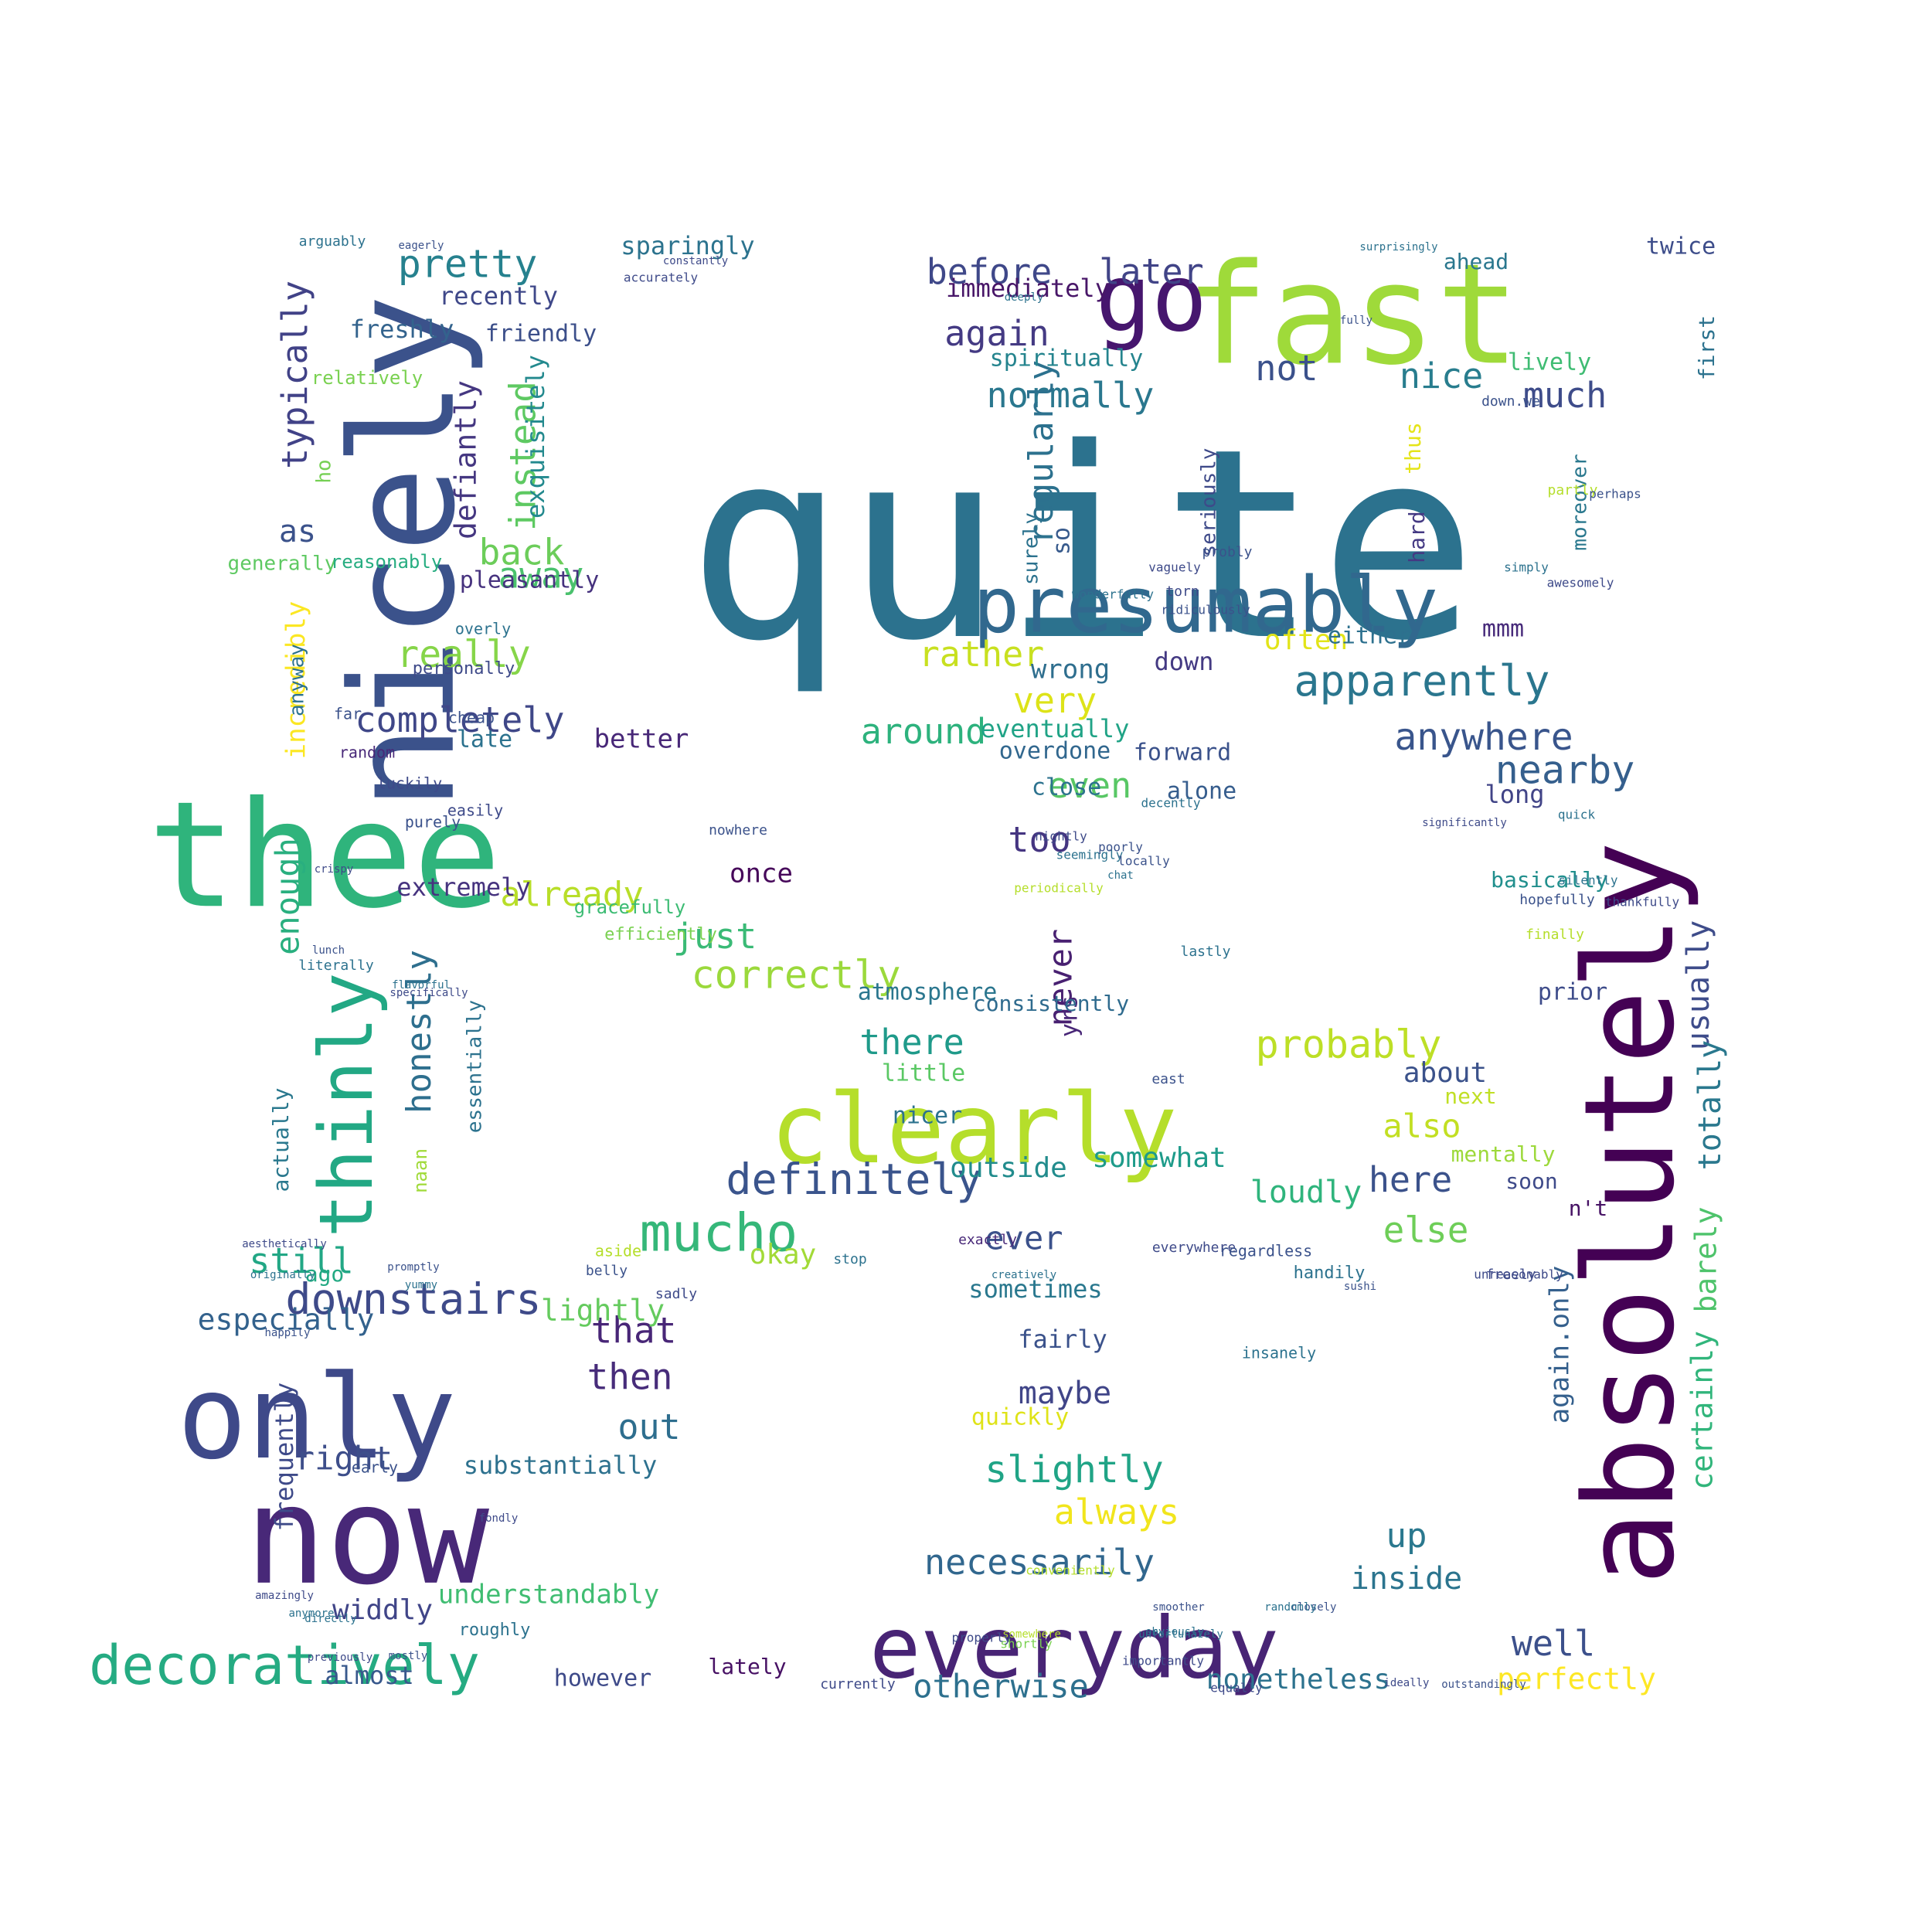 The image size is (1932, 1932). Describe the element at coordinates (1210, 503) in the screenshot. I see `word-seriously: seriously` at that location.